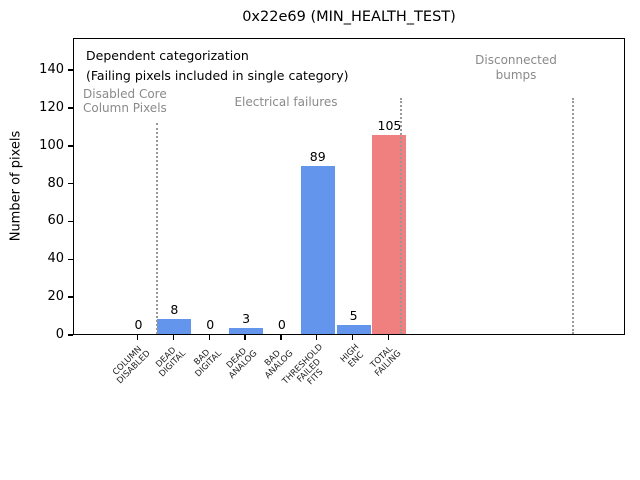  Describe the element at coordinates (55, 221) in the screenshot. I see `y-tick-label: 60` at that location.